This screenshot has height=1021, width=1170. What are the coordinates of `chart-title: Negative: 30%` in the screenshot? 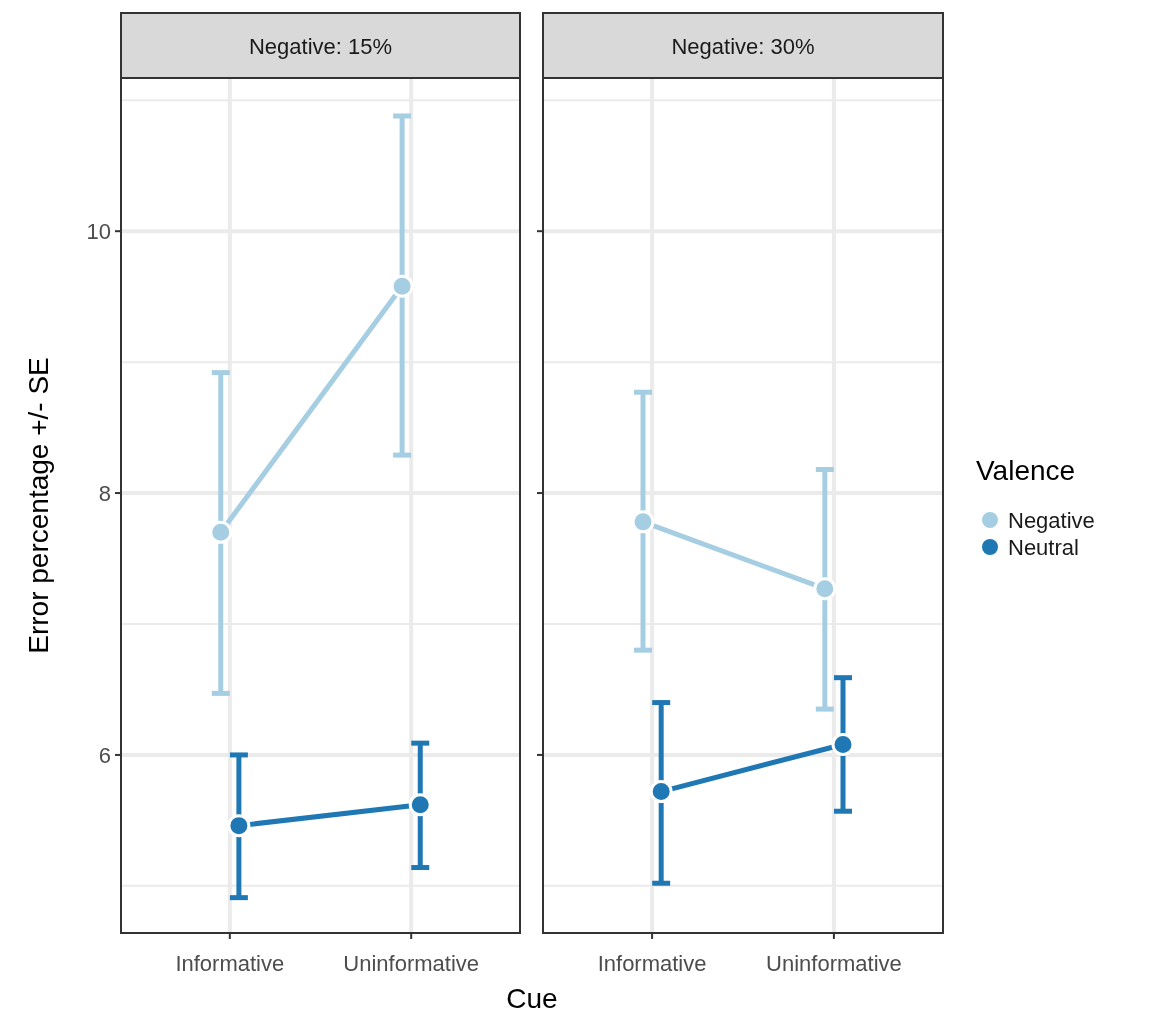 It's located at (743, 46).